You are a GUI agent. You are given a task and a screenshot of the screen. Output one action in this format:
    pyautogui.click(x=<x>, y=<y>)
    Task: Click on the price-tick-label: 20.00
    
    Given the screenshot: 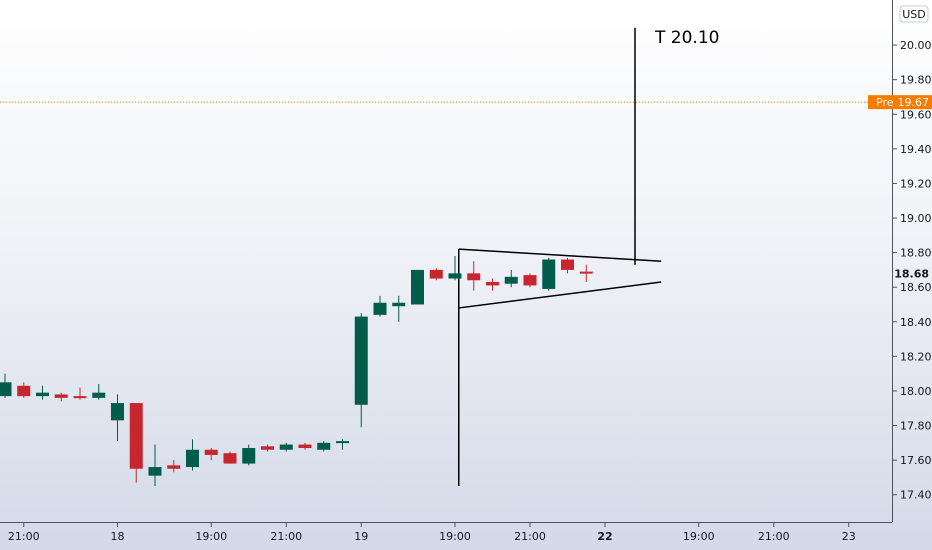 What is the action you would take?
    pyautogui.click(x=916, y=45)
    